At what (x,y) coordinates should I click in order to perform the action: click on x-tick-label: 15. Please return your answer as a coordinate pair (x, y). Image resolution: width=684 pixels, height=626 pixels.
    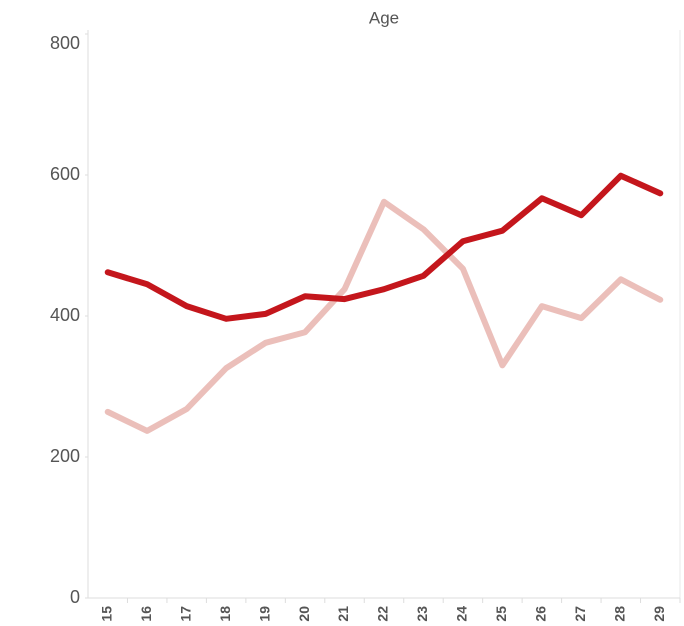
    Looking at the image, I should click on (106, 614).